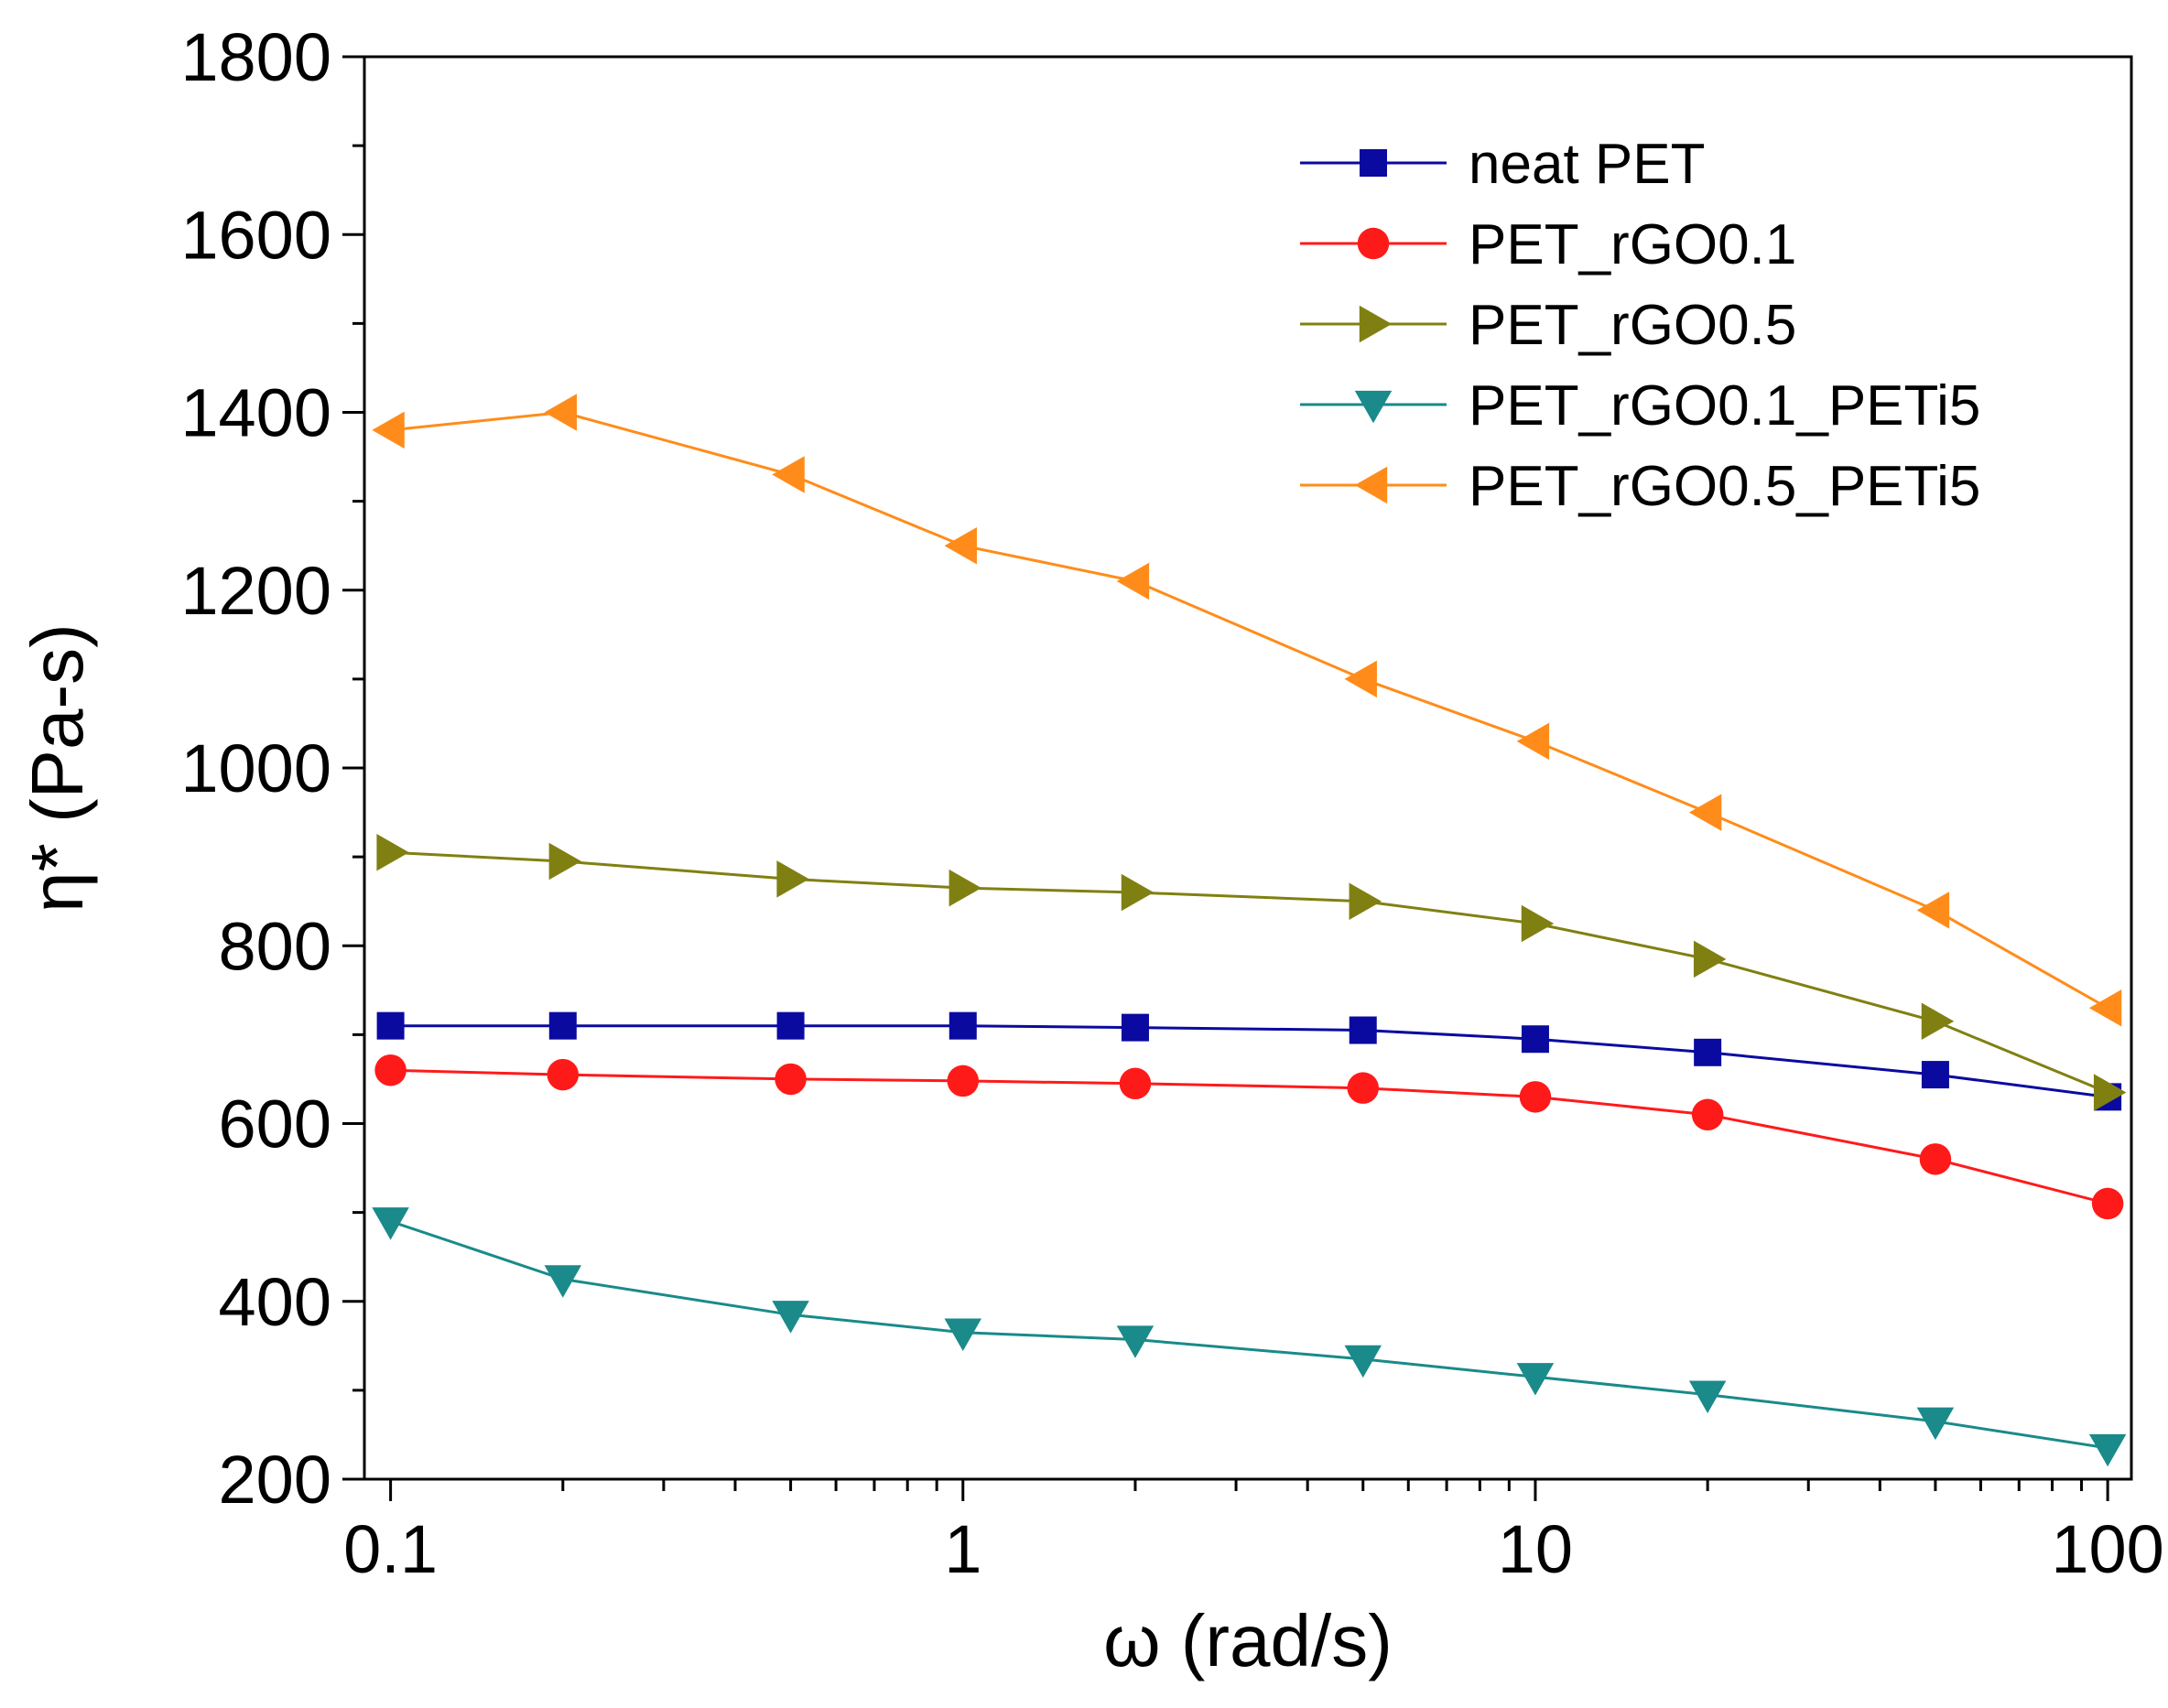 This screenshot has height=1708, width=2168. What do you see at coordinates (1632, 244) in the screenshot?
I see `legend-label: PET_rGO0.1` at bounding box center [1632, 244].